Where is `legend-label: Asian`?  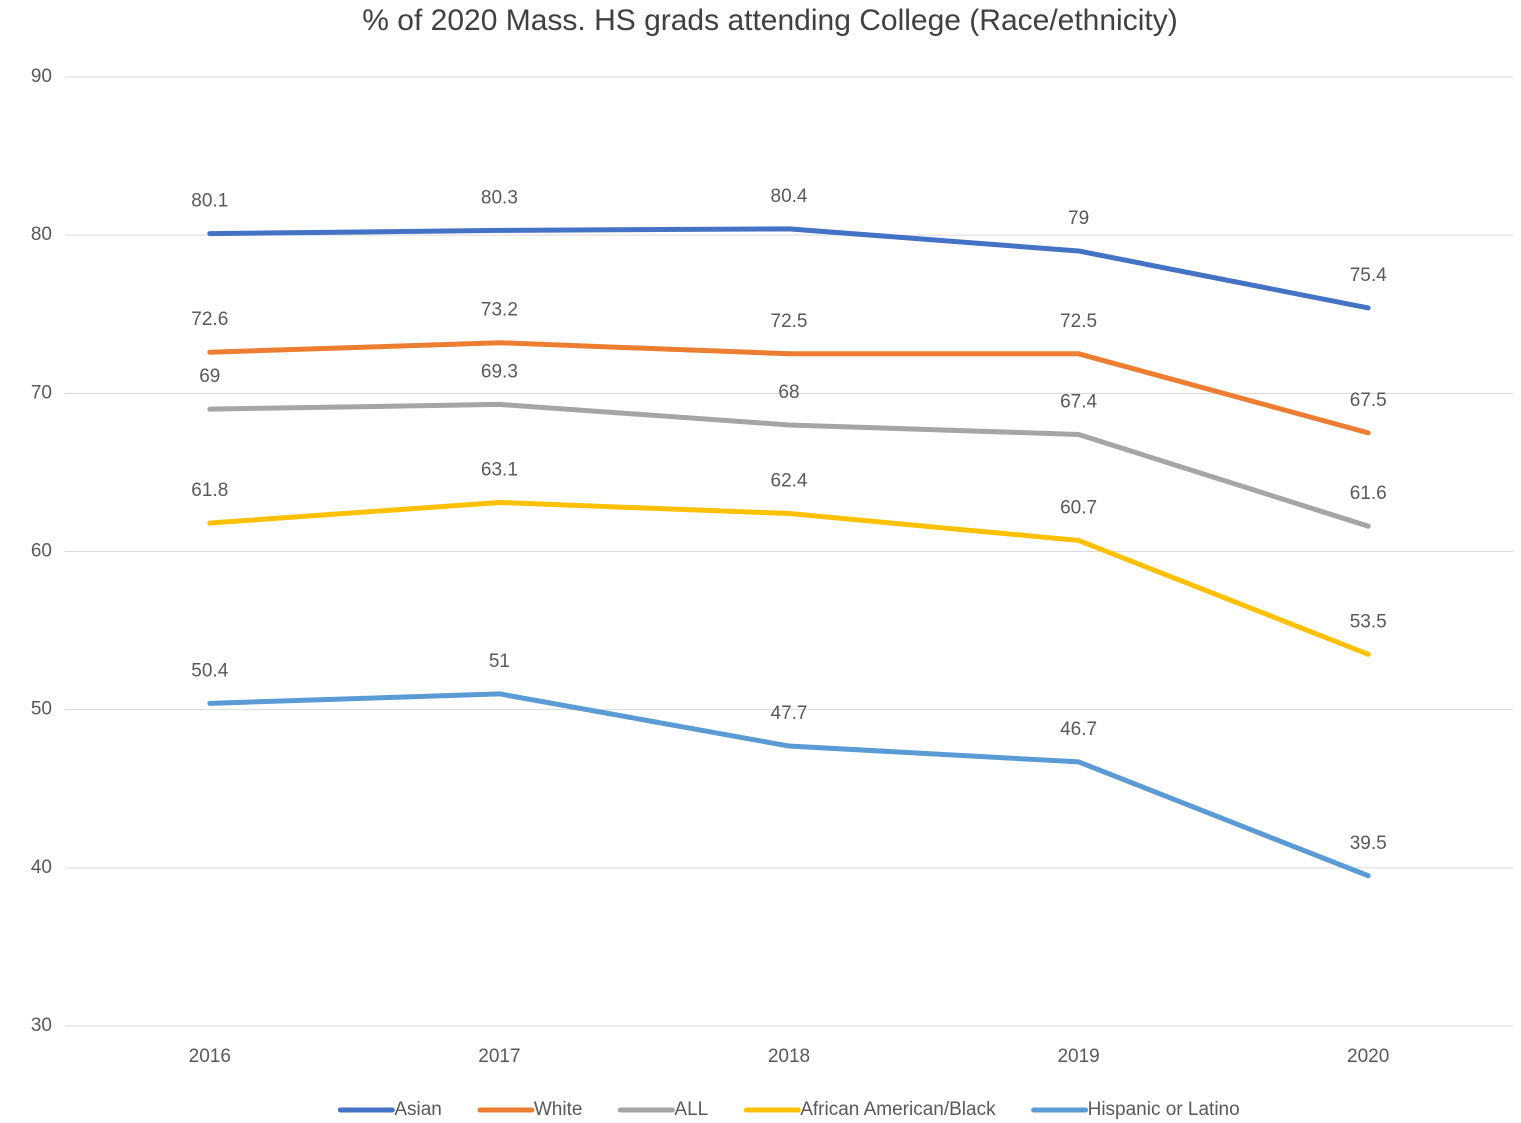 legend-label: Asian is located at coordinates (418, 1109).